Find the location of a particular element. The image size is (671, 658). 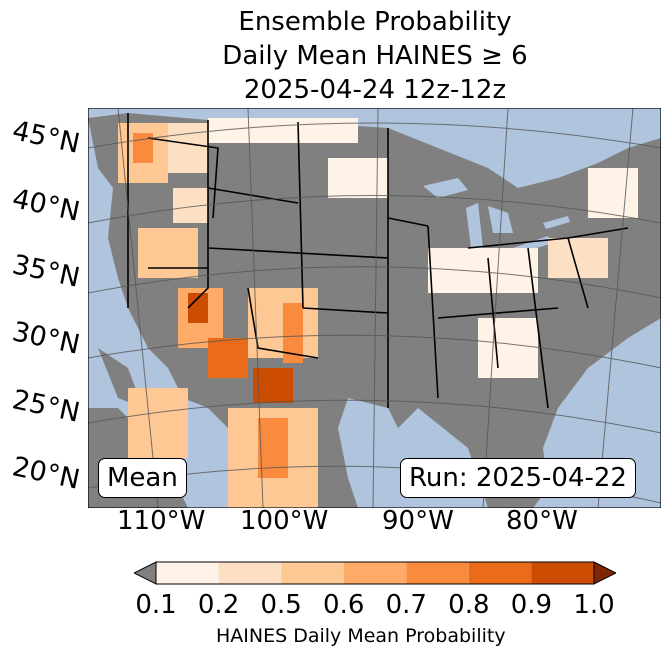

colorbar-tick-label: 0.1 is located at coordinates (156, 605).